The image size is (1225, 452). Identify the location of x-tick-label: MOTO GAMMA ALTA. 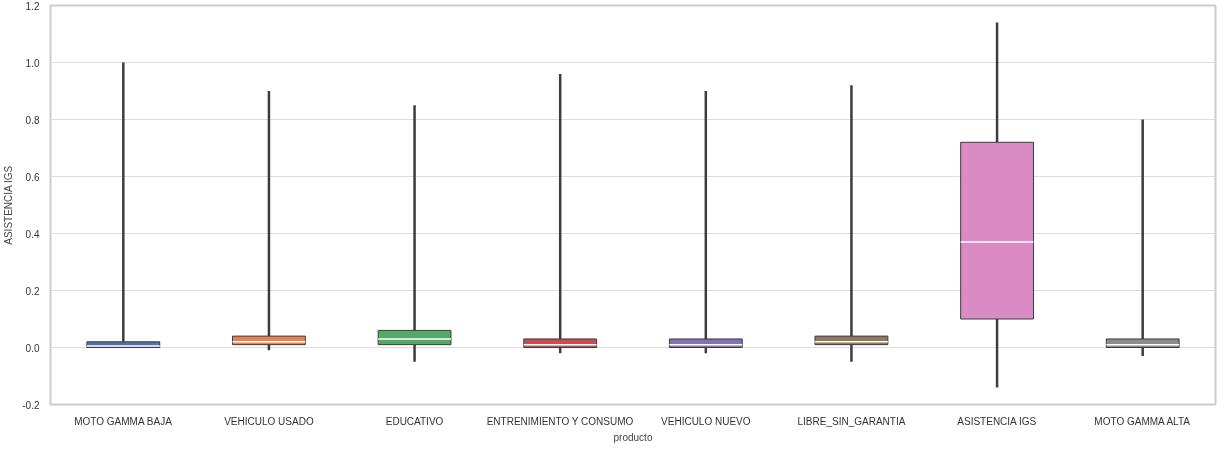
(1142, 421).